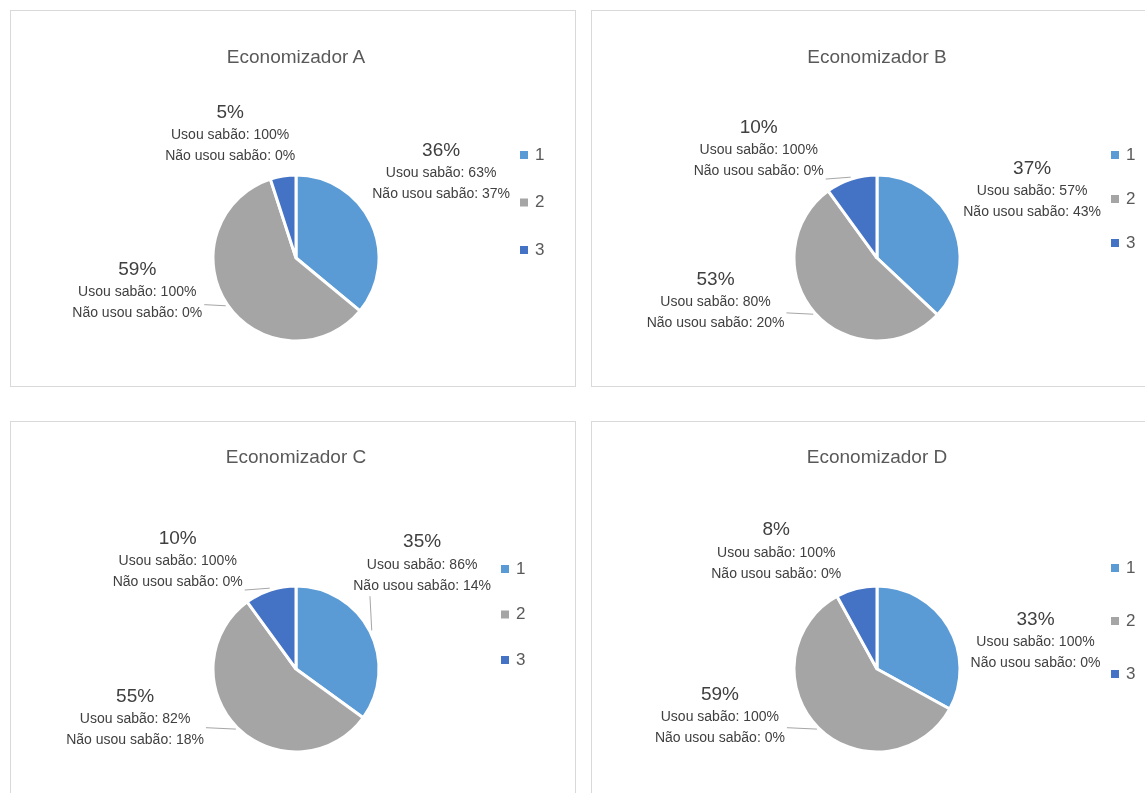 This screenshot has width=1145, height=793. What do you see at coordinates (135, 715) in the screenshot?
I see `data-label: 55% Usou sabão: 82% Não usou sabão: 18%` at bounding box center [135, 715].